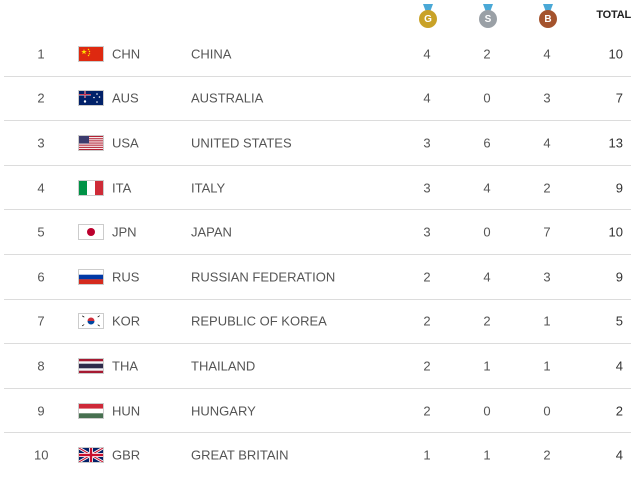 Image resolution: width=631 pixels, height=477 pixels. Describe the element at coordinates (41, 455) in the screenshot. I see `rank: 10` at that location.